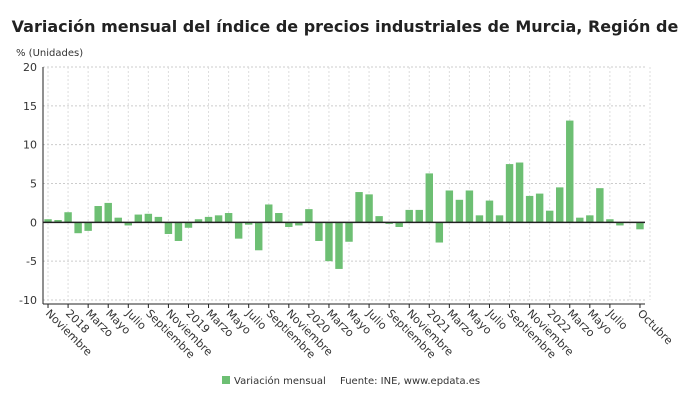  Describe the element at coordinates (30, 67) in the screenshot. I see `y-tick-label: 20` at that location.